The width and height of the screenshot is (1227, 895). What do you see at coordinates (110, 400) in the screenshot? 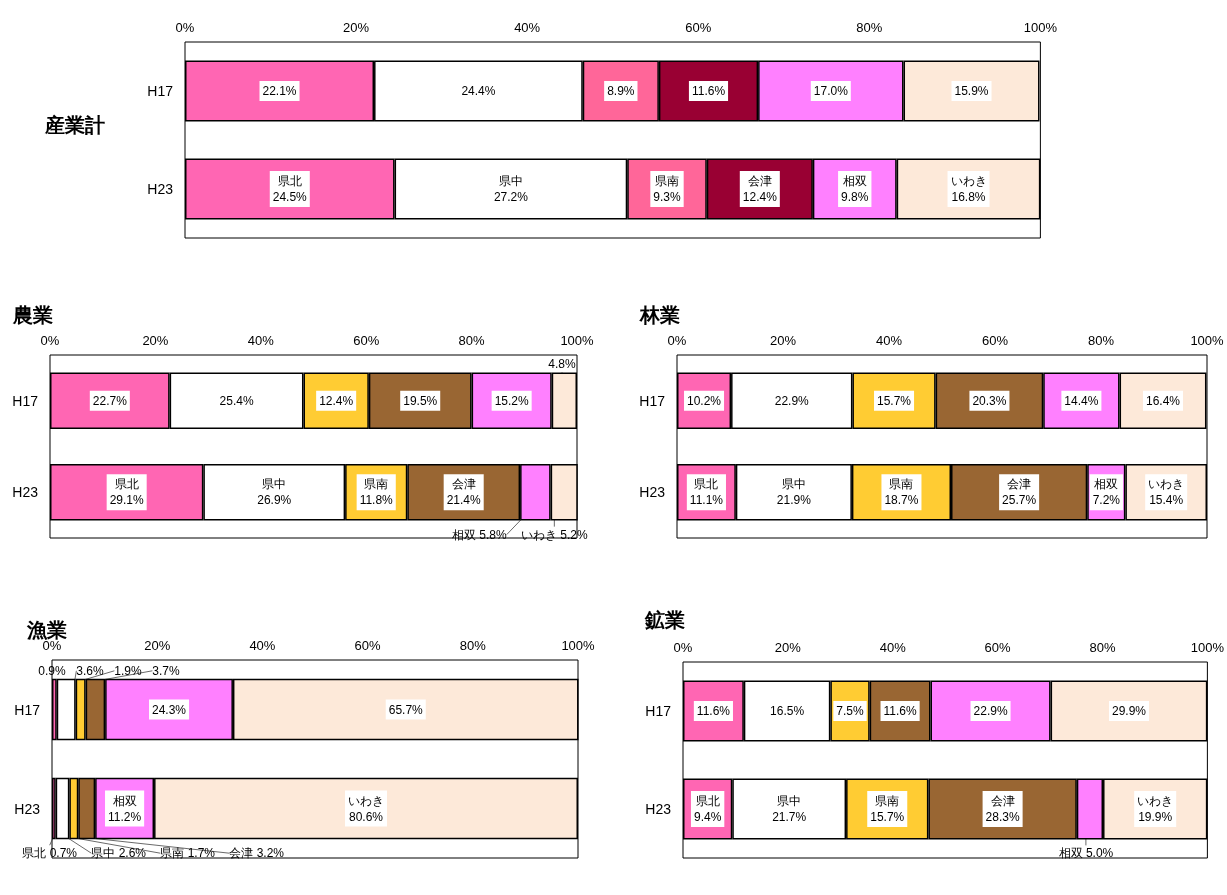
I see `data-label: 22.7%` at bounding box center [110, 400].